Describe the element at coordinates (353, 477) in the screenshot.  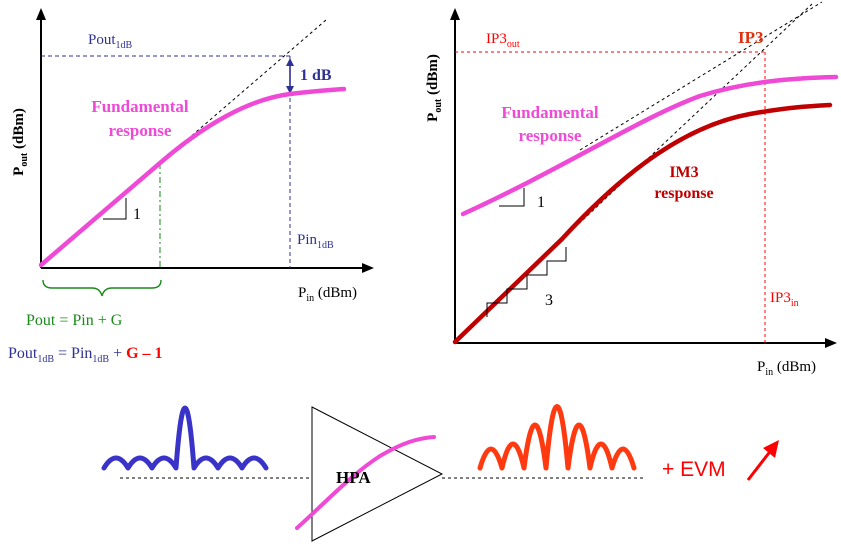
I see `amplifier-label: HPA` at that location.